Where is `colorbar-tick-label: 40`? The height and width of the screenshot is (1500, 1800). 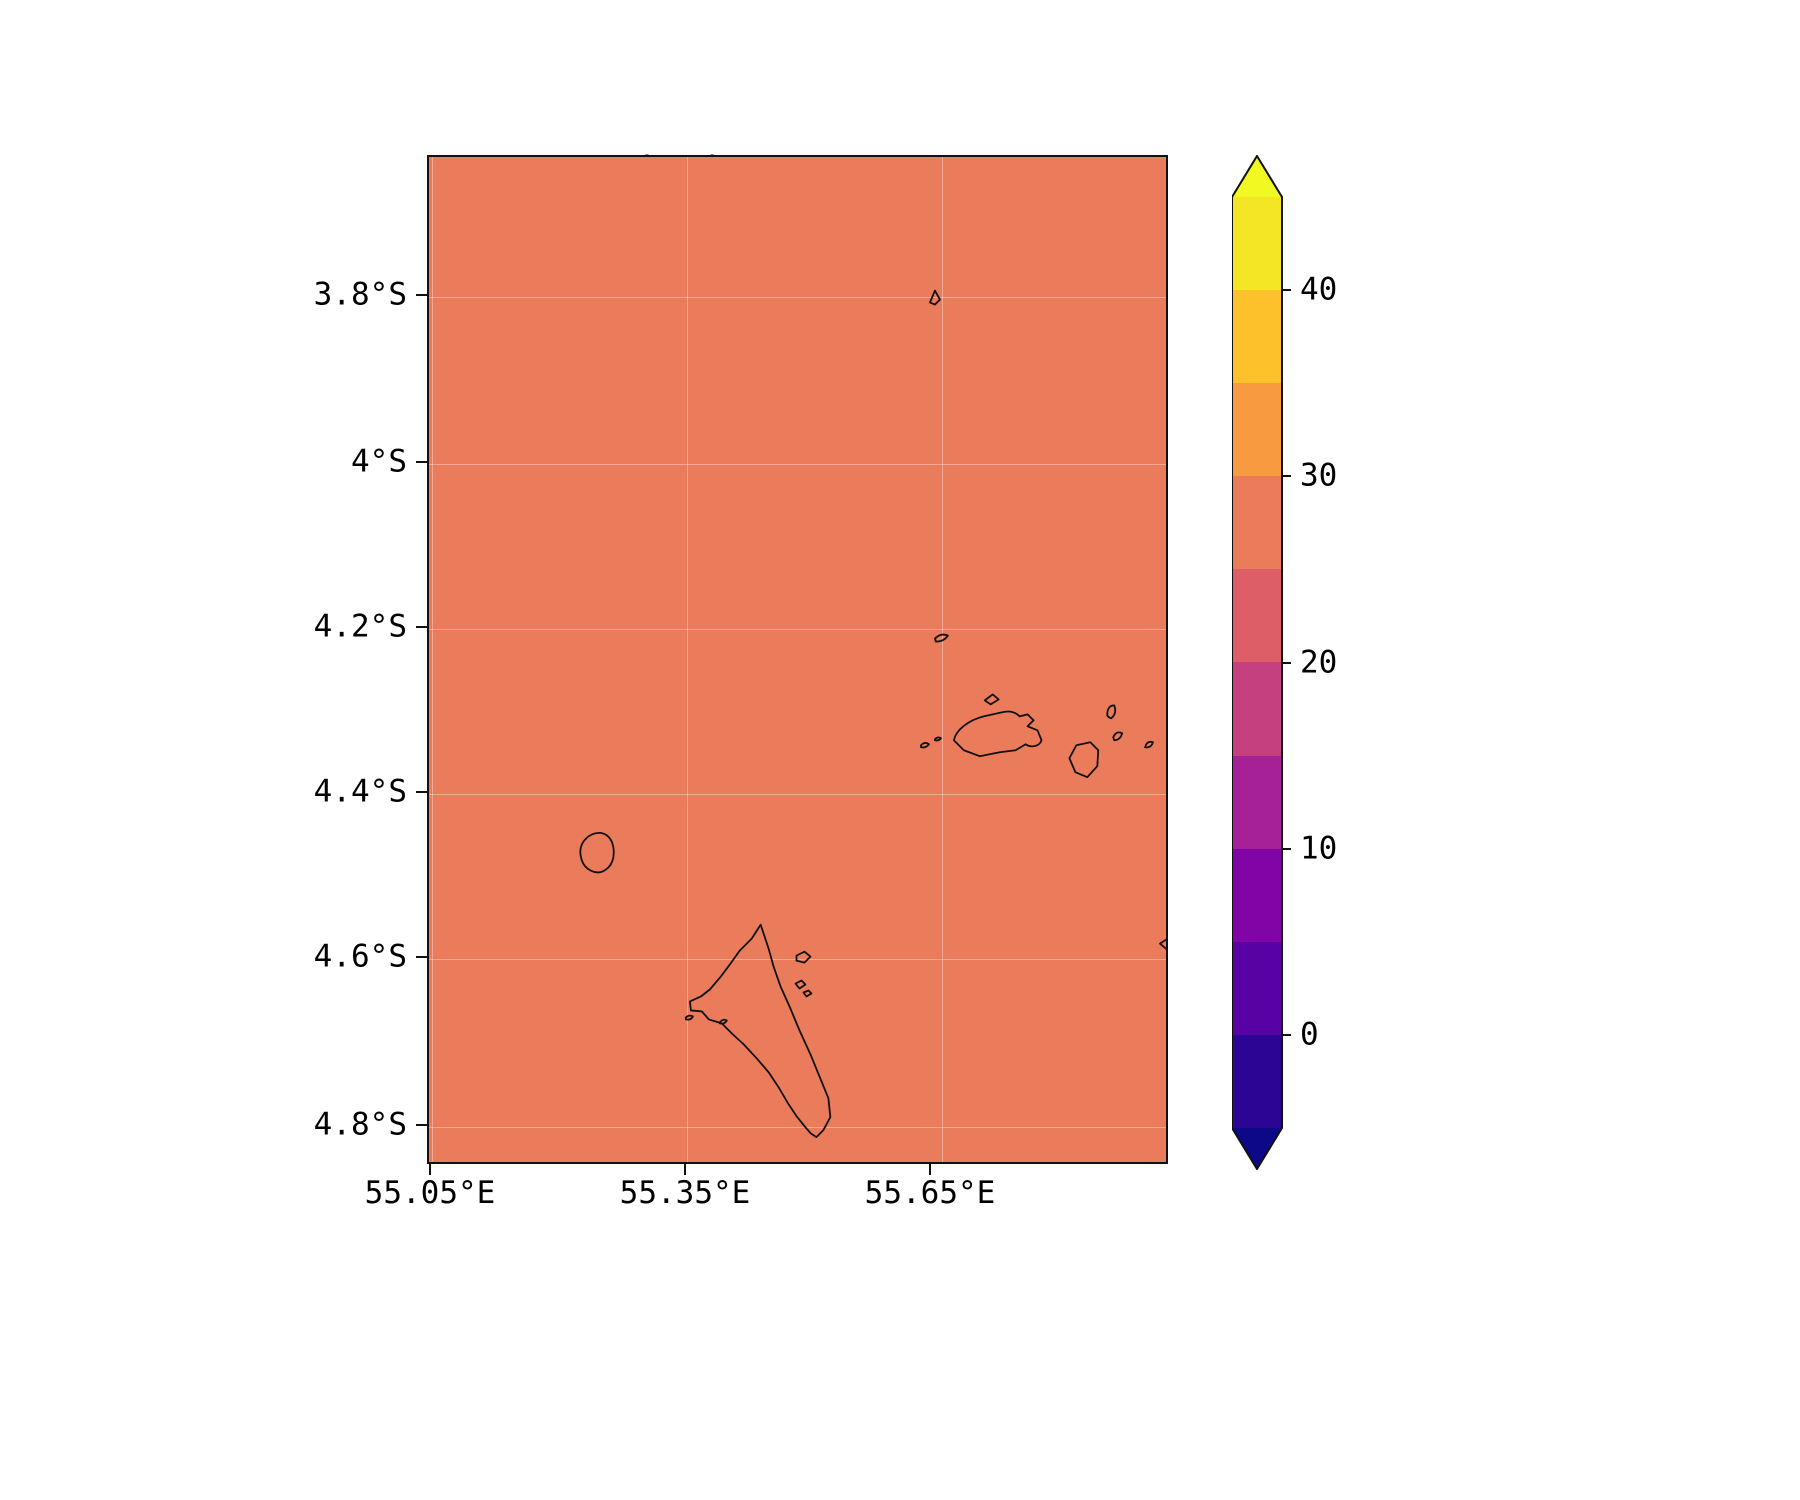 colorbar-tick-label: 40 is located at coordinates (1319, 289).